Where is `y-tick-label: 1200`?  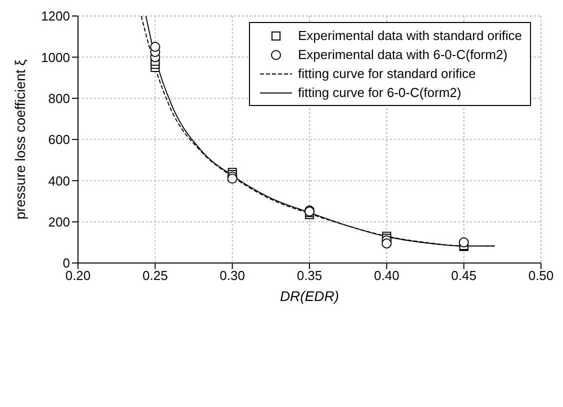
y-tick-label: 1200 is located at coordinates (55, 16).